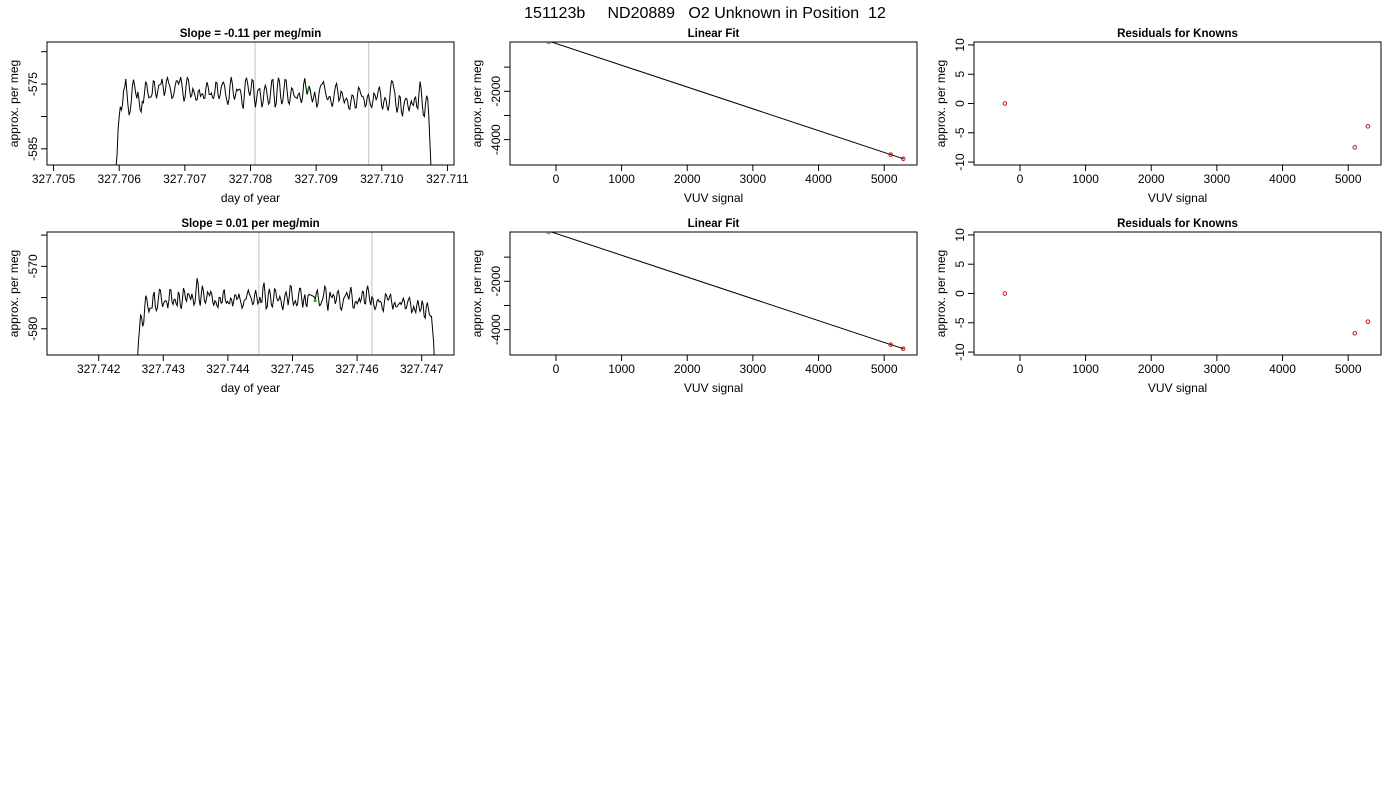  What do you see at coordinates (228, 369) in the screenshot?
I see `x-tick-label: 327.744` at bounding box center [228, 369].